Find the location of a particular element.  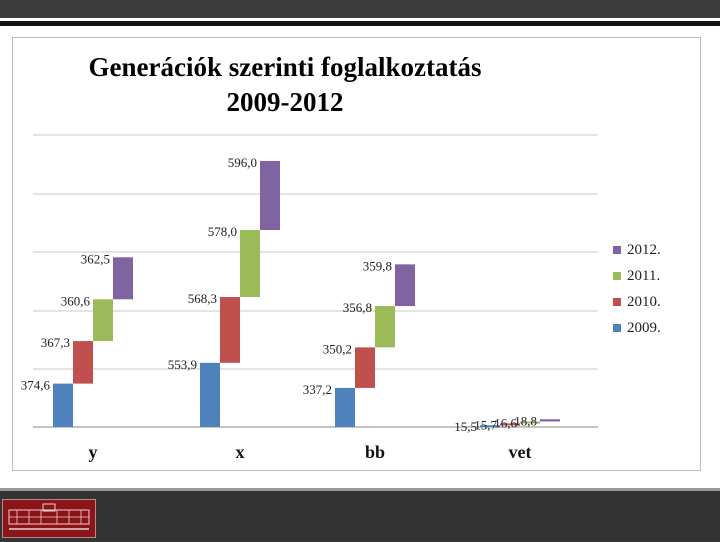

legend-label: 2010. is located at coordinates (644, 302).